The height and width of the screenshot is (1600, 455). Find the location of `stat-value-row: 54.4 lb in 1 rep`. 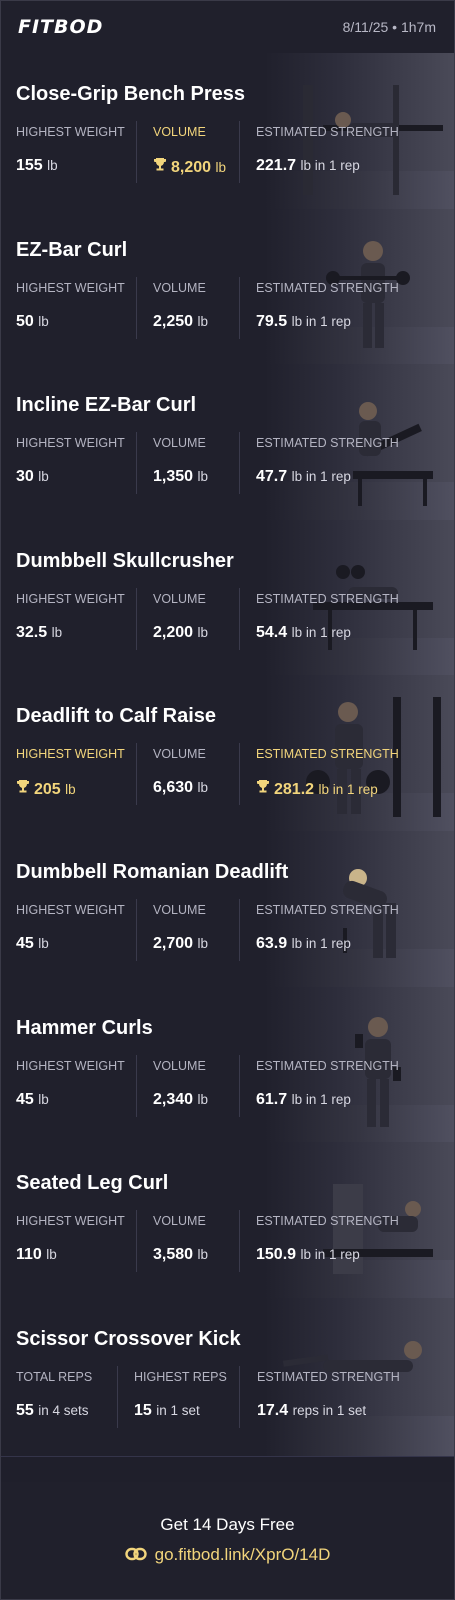

stat-value-row: 54.4 lb in 1 rep is located at coordinates (327, 633).